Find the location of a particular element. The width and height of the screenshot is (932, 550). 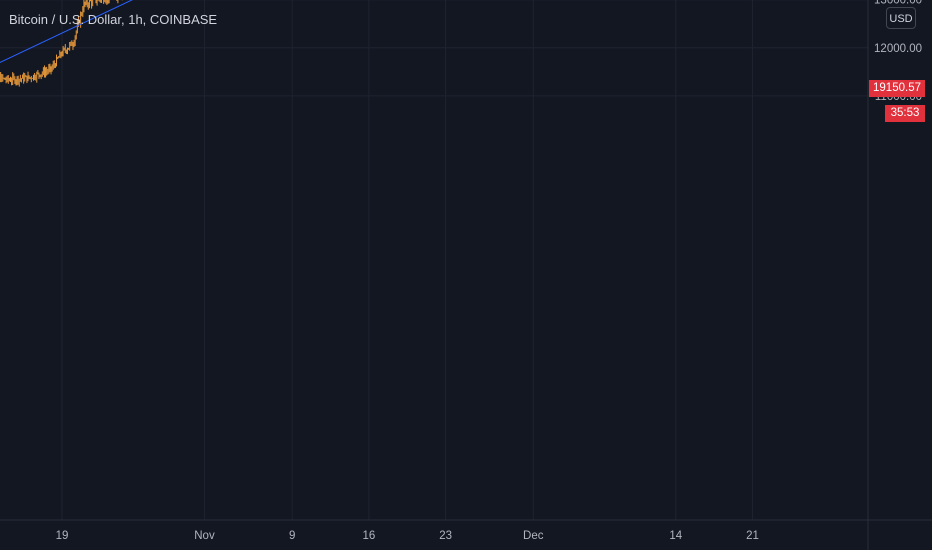

x-tick-label: 19 is located at coordinates (62, 536).